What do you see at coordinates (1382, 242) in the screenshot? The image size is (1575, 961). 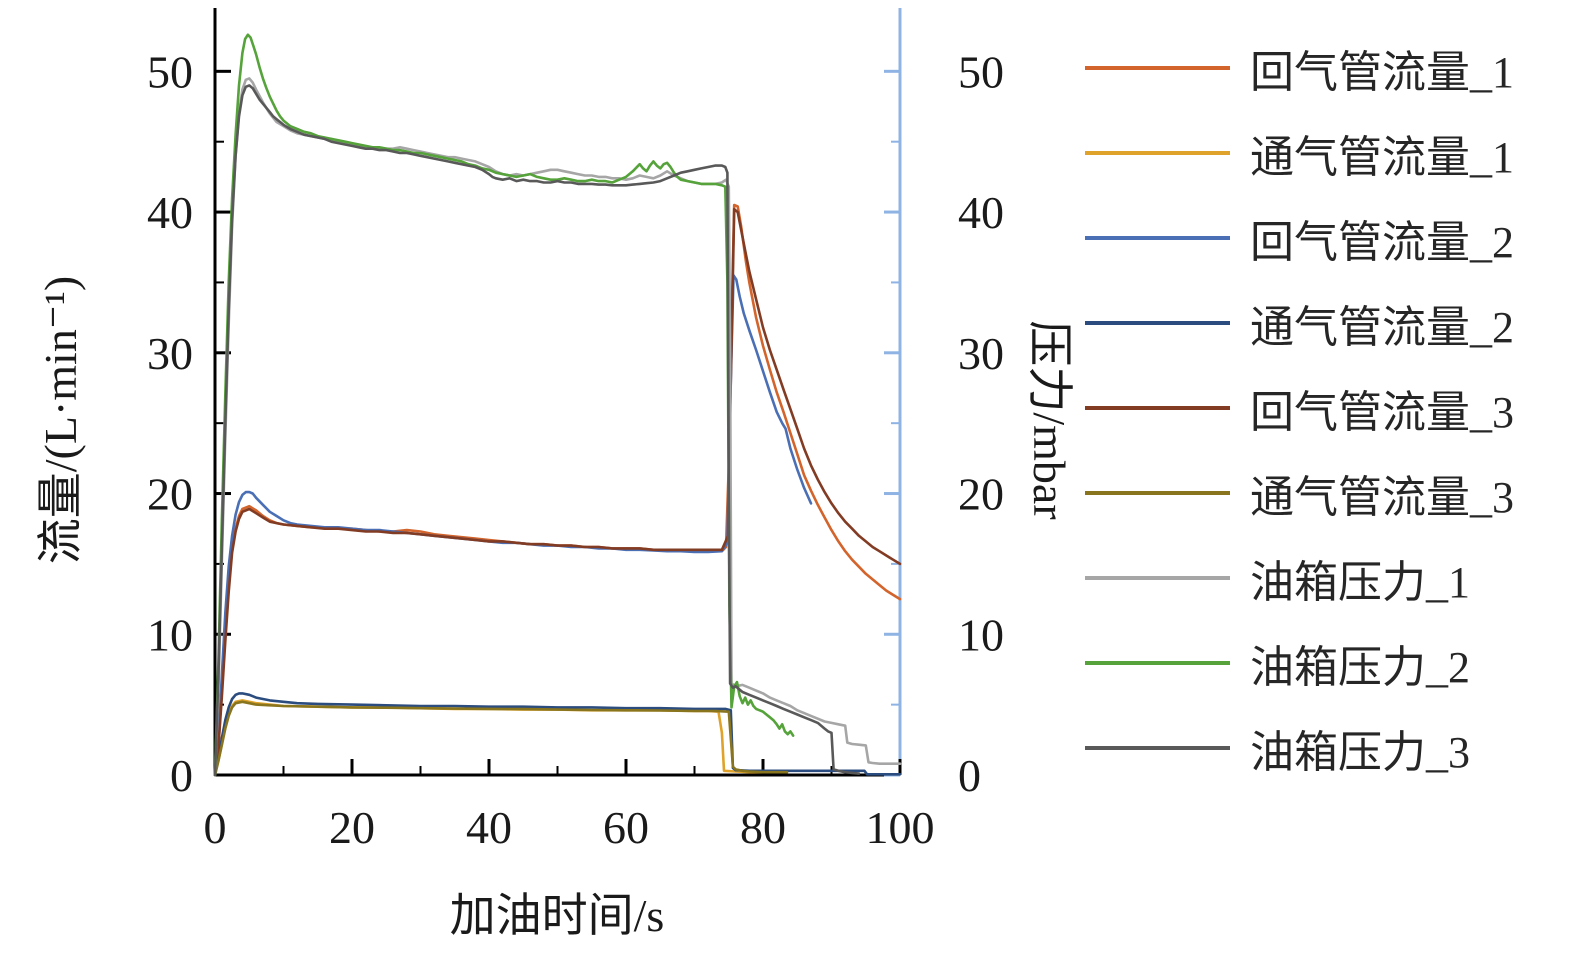 I see `legend-label: 回气管流量_2` at bounding box center [1382, 242].